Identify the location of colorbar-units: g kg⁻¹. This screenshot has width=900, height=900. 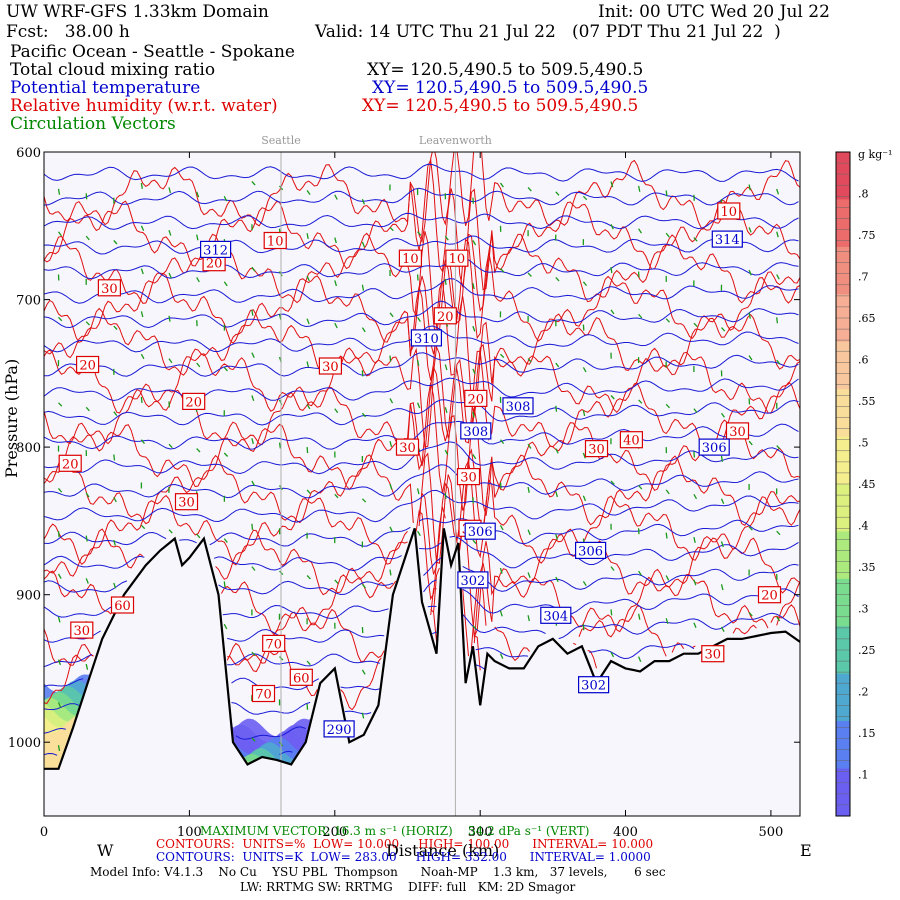
(875, 154).